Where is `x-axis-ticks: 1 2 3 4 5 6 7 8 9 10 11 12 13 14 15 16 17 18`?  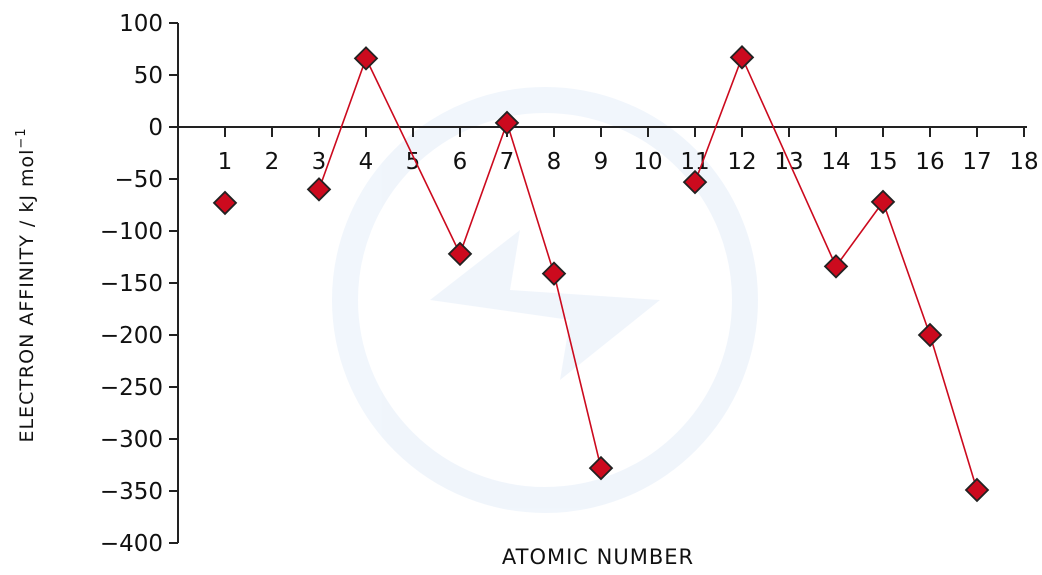 x-axis-ticks: 1 2 3 4 5 6 7 8 9 10 11 12 13 14 15 16 17 18 is located at coordinates (628, 151).